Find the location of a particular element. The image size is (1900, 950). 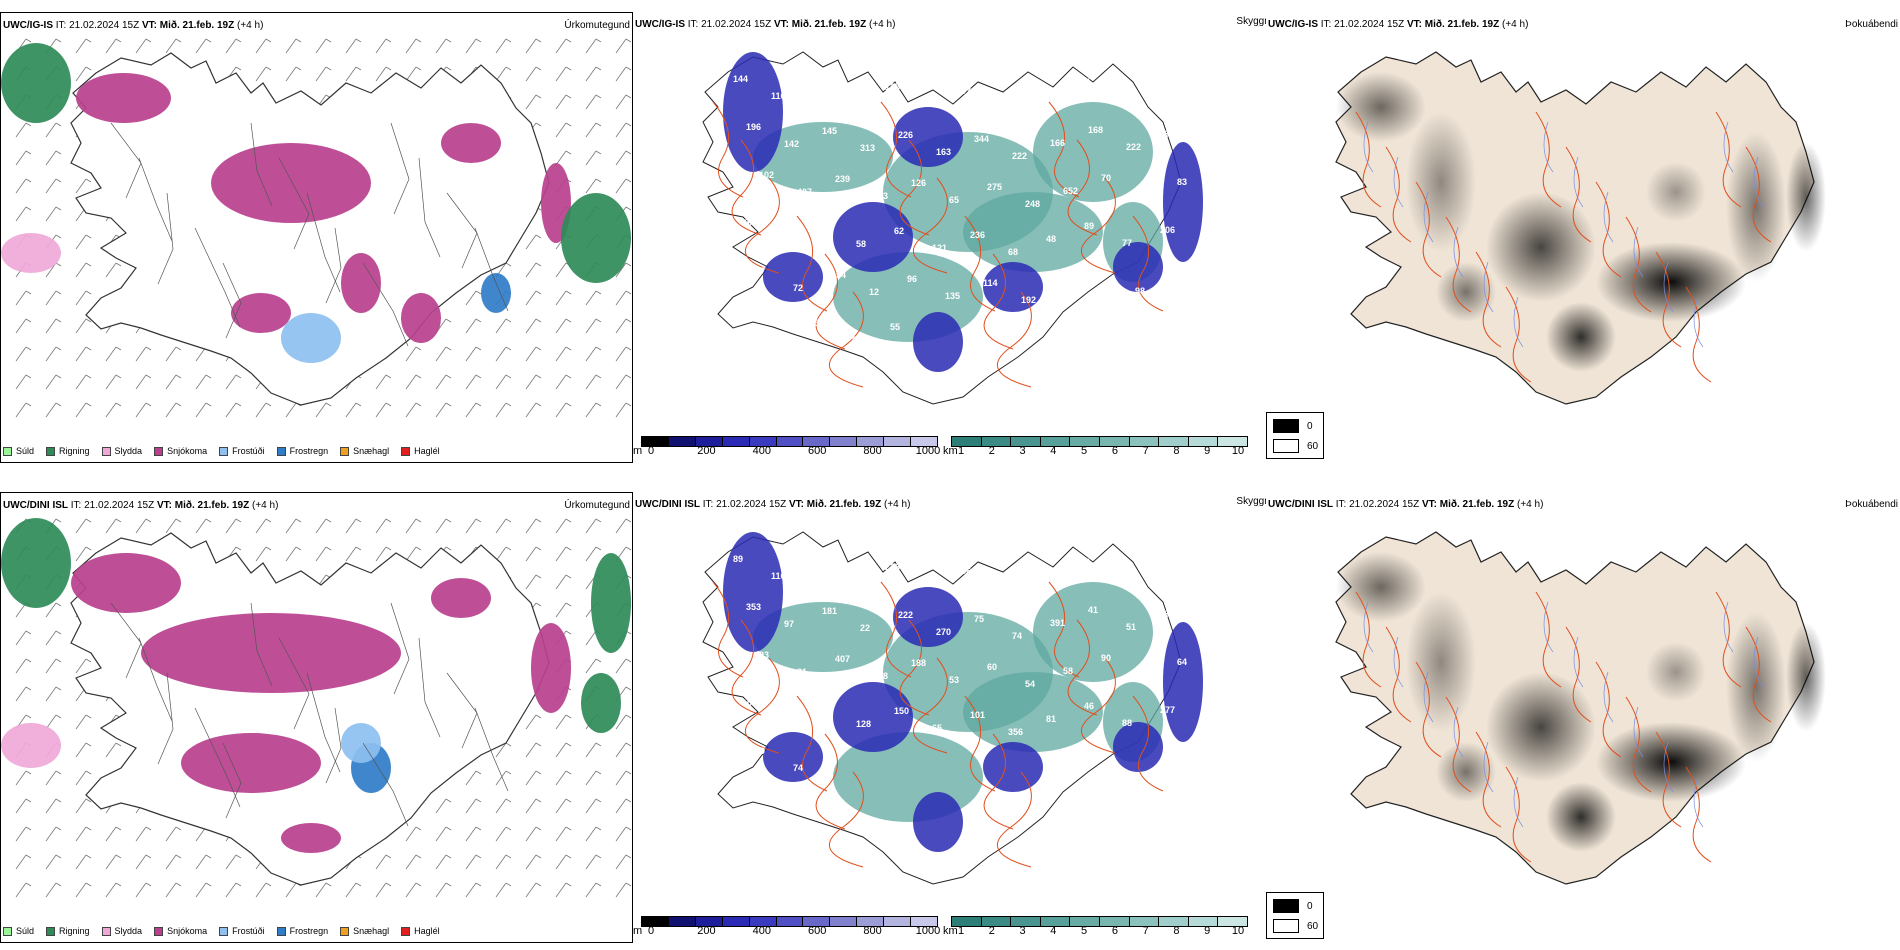

ceiling-label: 64 is located at coordinates (1182, 662).